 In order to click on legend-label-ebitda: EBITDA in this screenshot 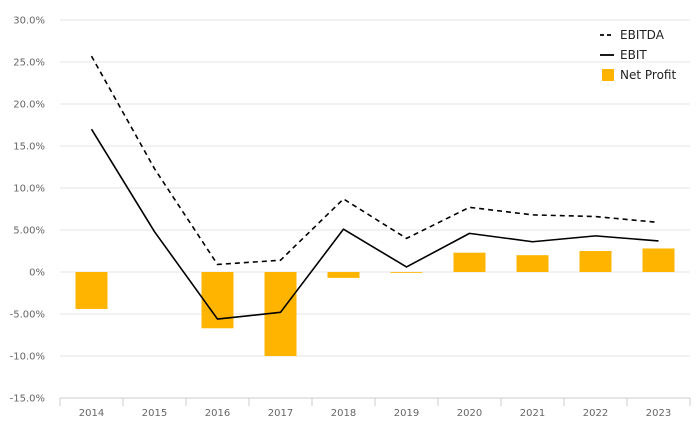, I will do `click(642, 35)`.